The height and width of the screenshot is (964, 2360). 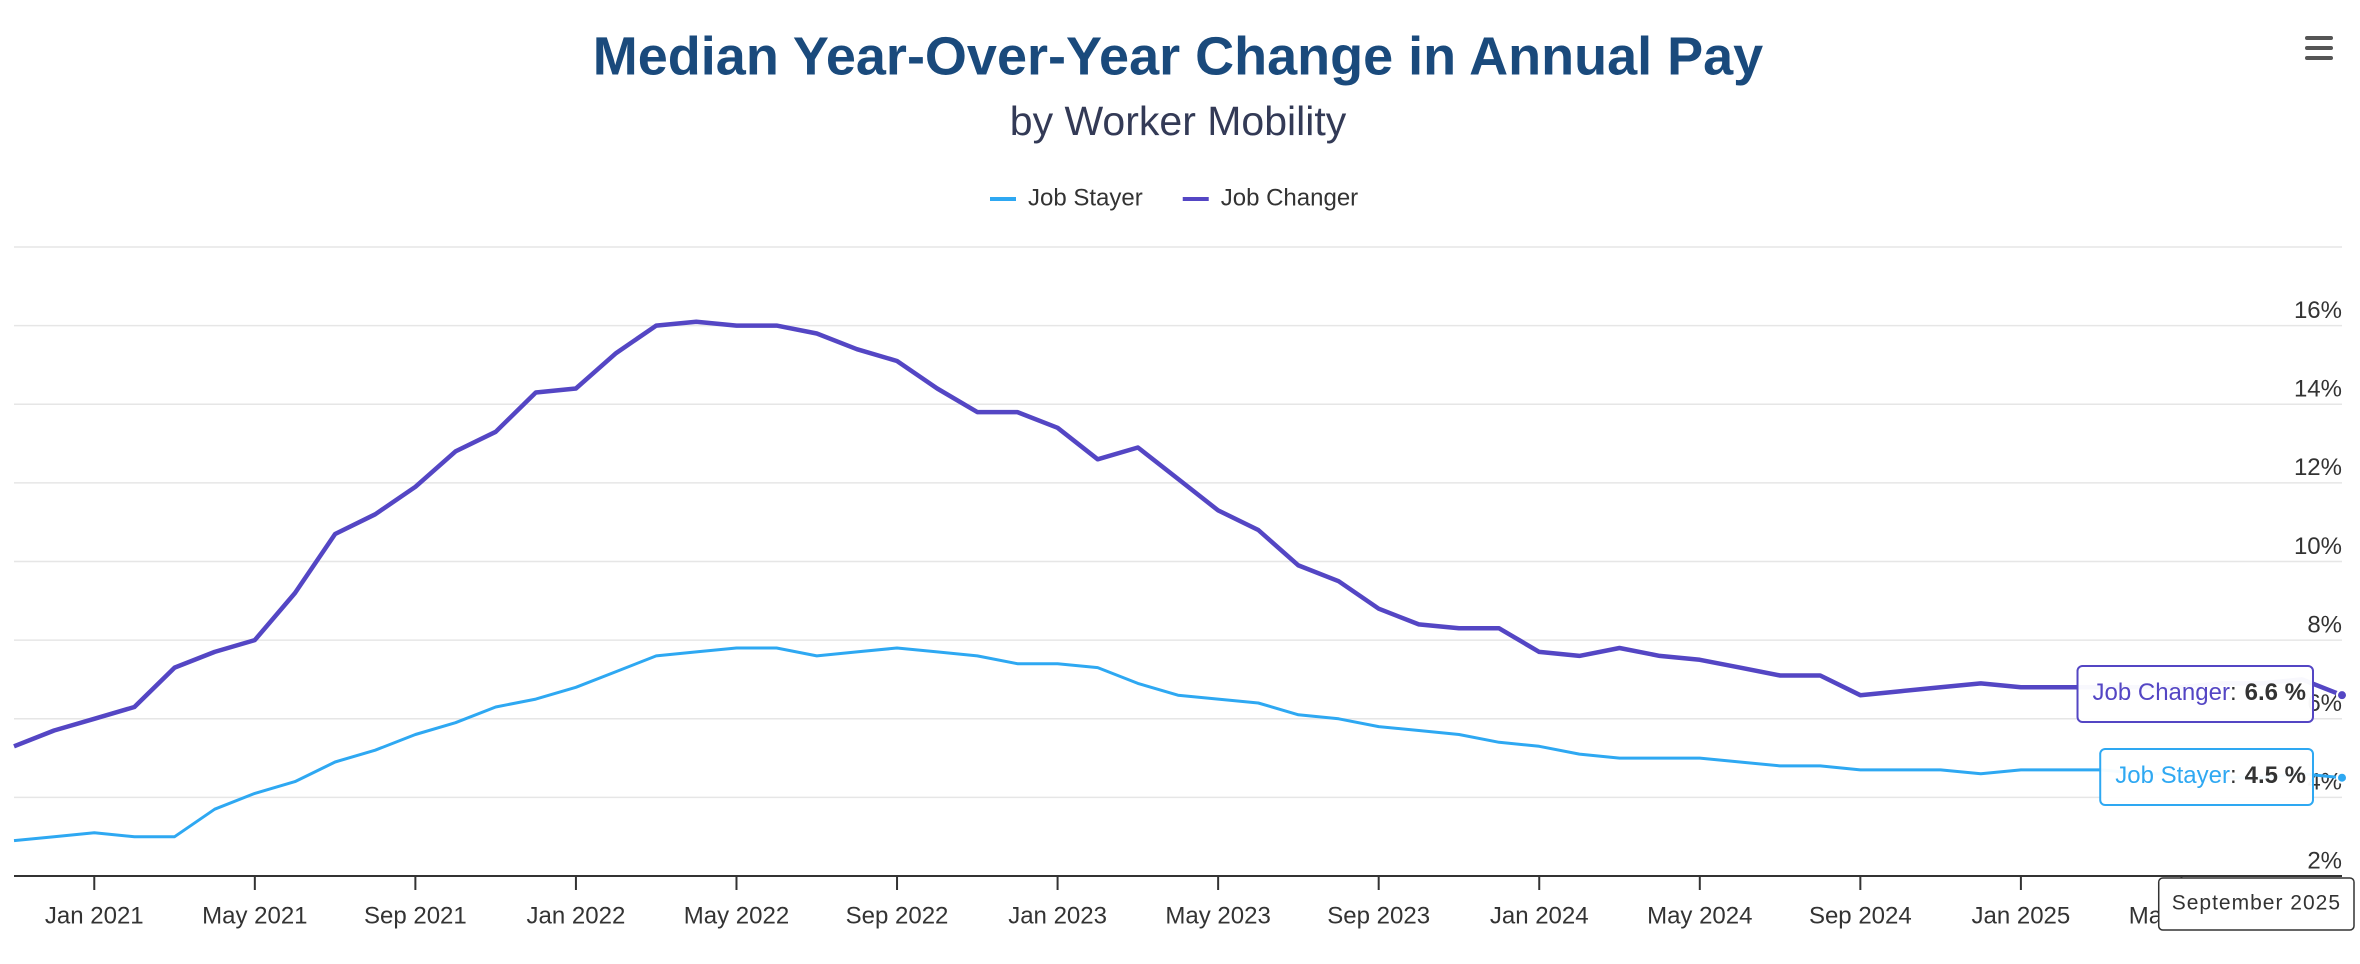 I want to click on x-tick-label: May 2024, so click(x=1699, y=915).